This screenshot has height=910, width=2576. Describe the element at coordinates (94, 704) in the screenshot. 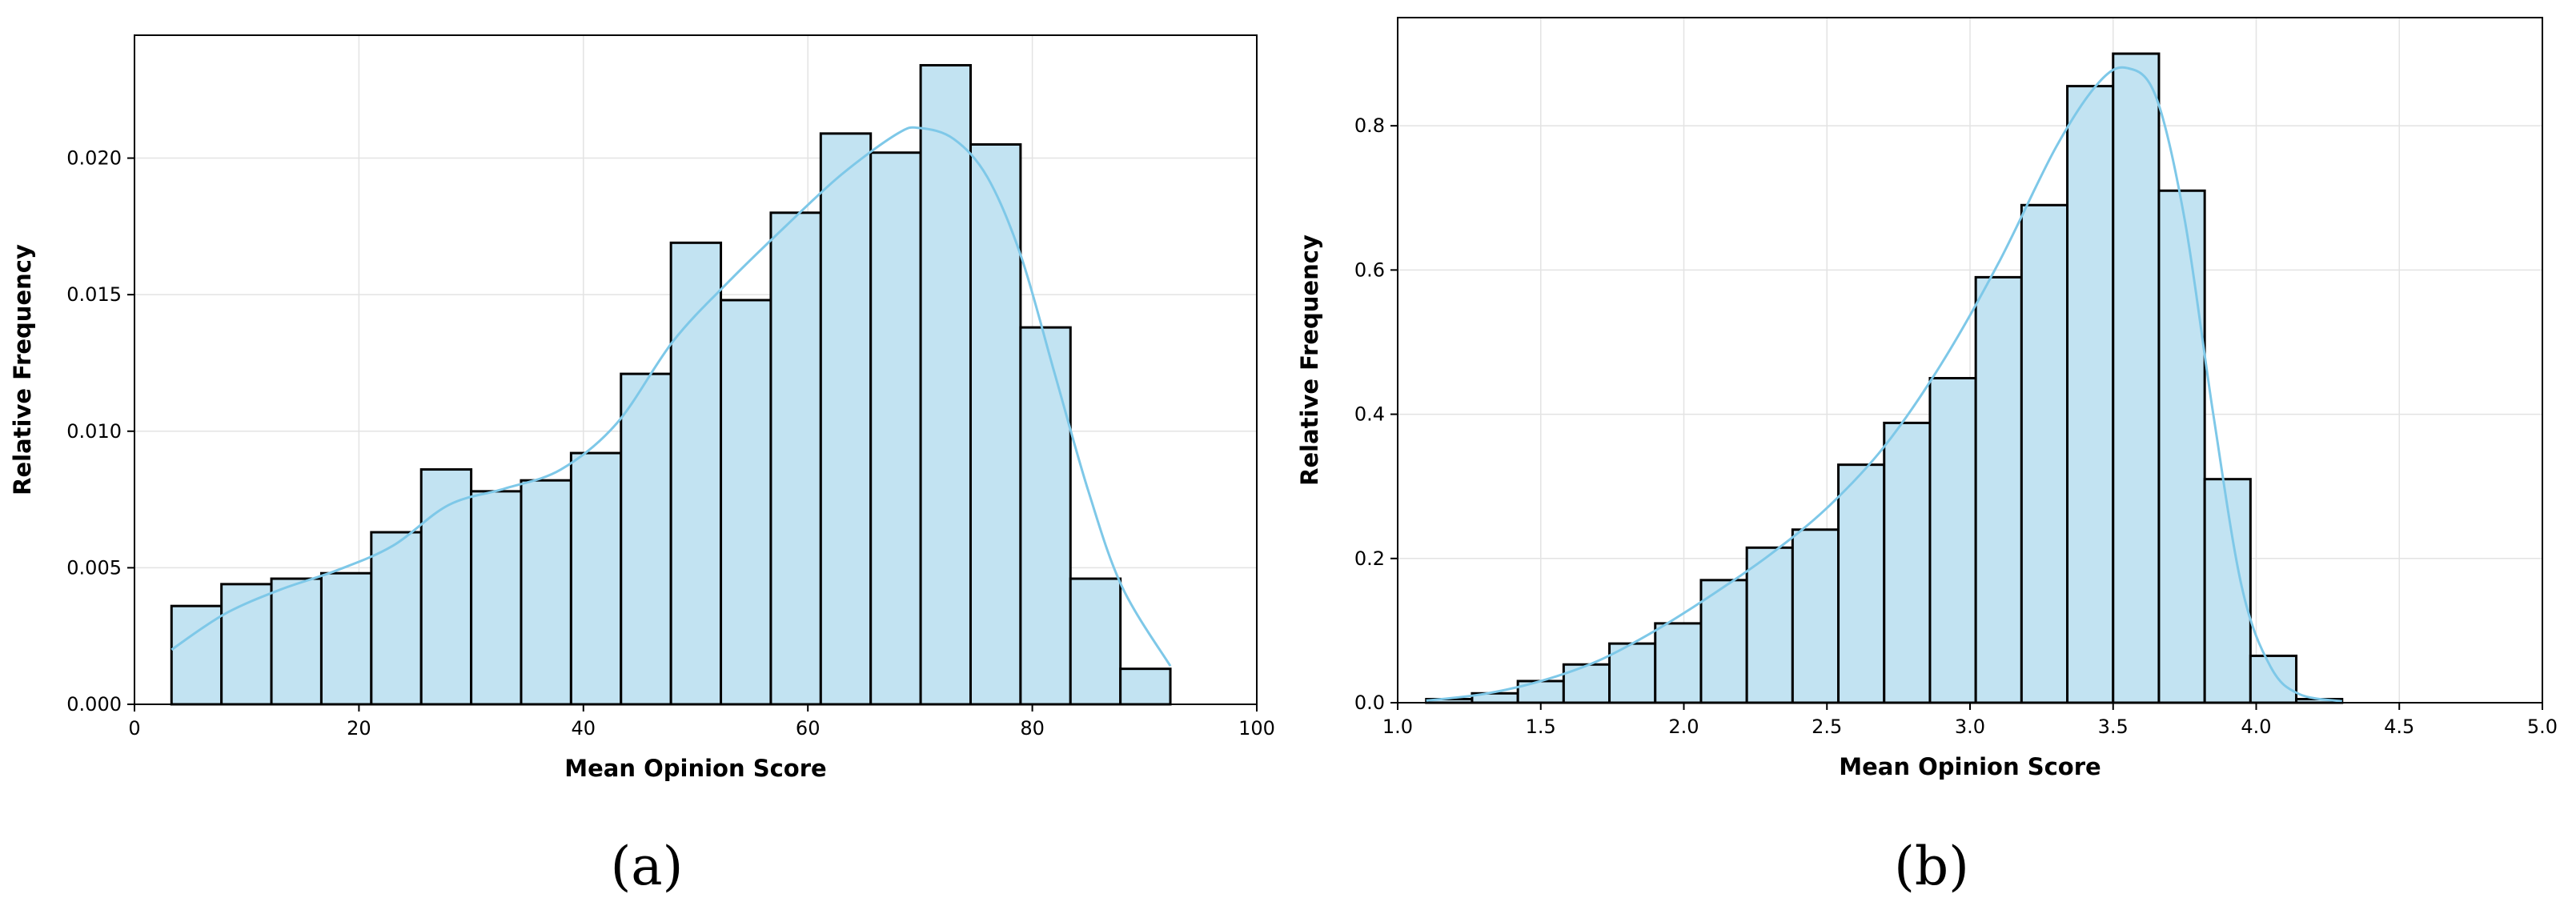

I see `y-tick-label: 0.000` at that location.